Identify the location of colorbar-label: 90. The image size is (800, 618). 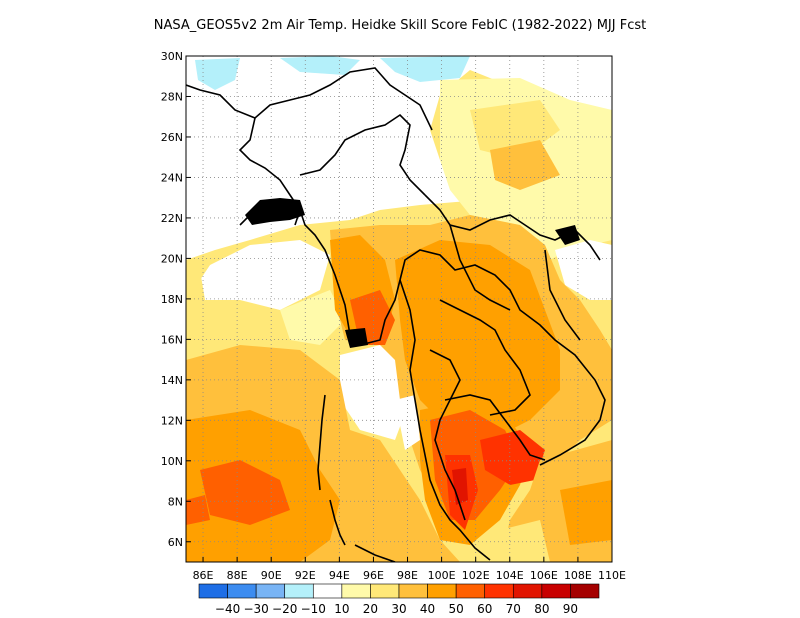
(570, 609).